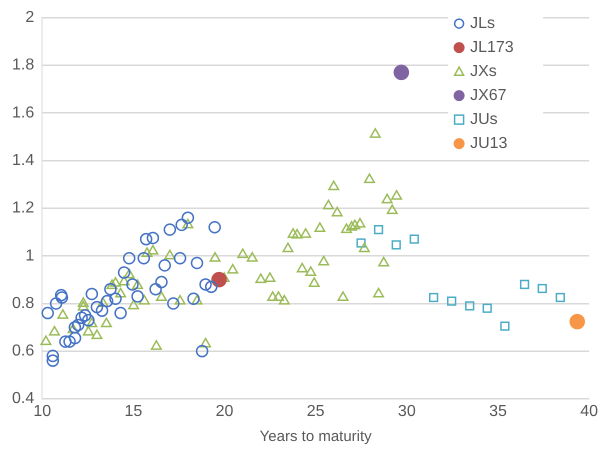 Image resolution: width=601 pixels, height=456 pixels. Describe the element at coordinates (23, 208) in the screenshot. I see `y-tick-label: 1.2` at that location.